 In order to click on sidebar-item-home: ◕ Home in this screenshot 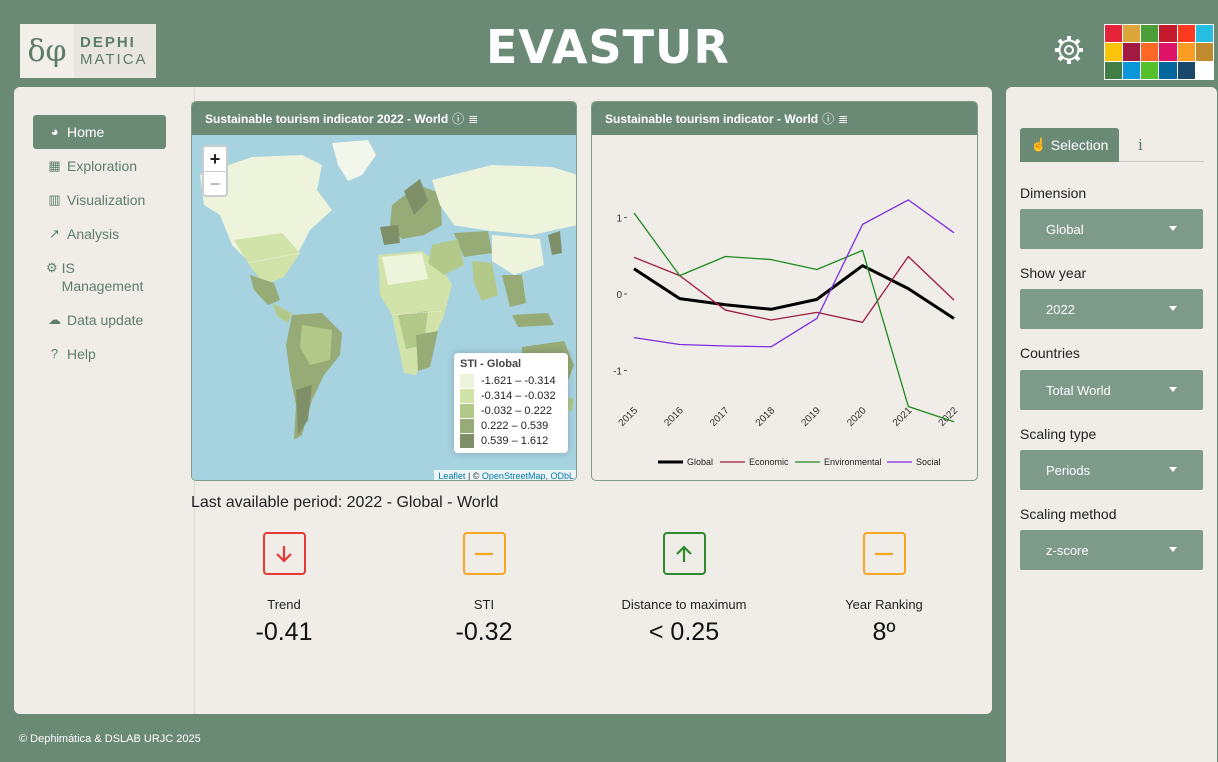, I will do `click(99, 132)`.